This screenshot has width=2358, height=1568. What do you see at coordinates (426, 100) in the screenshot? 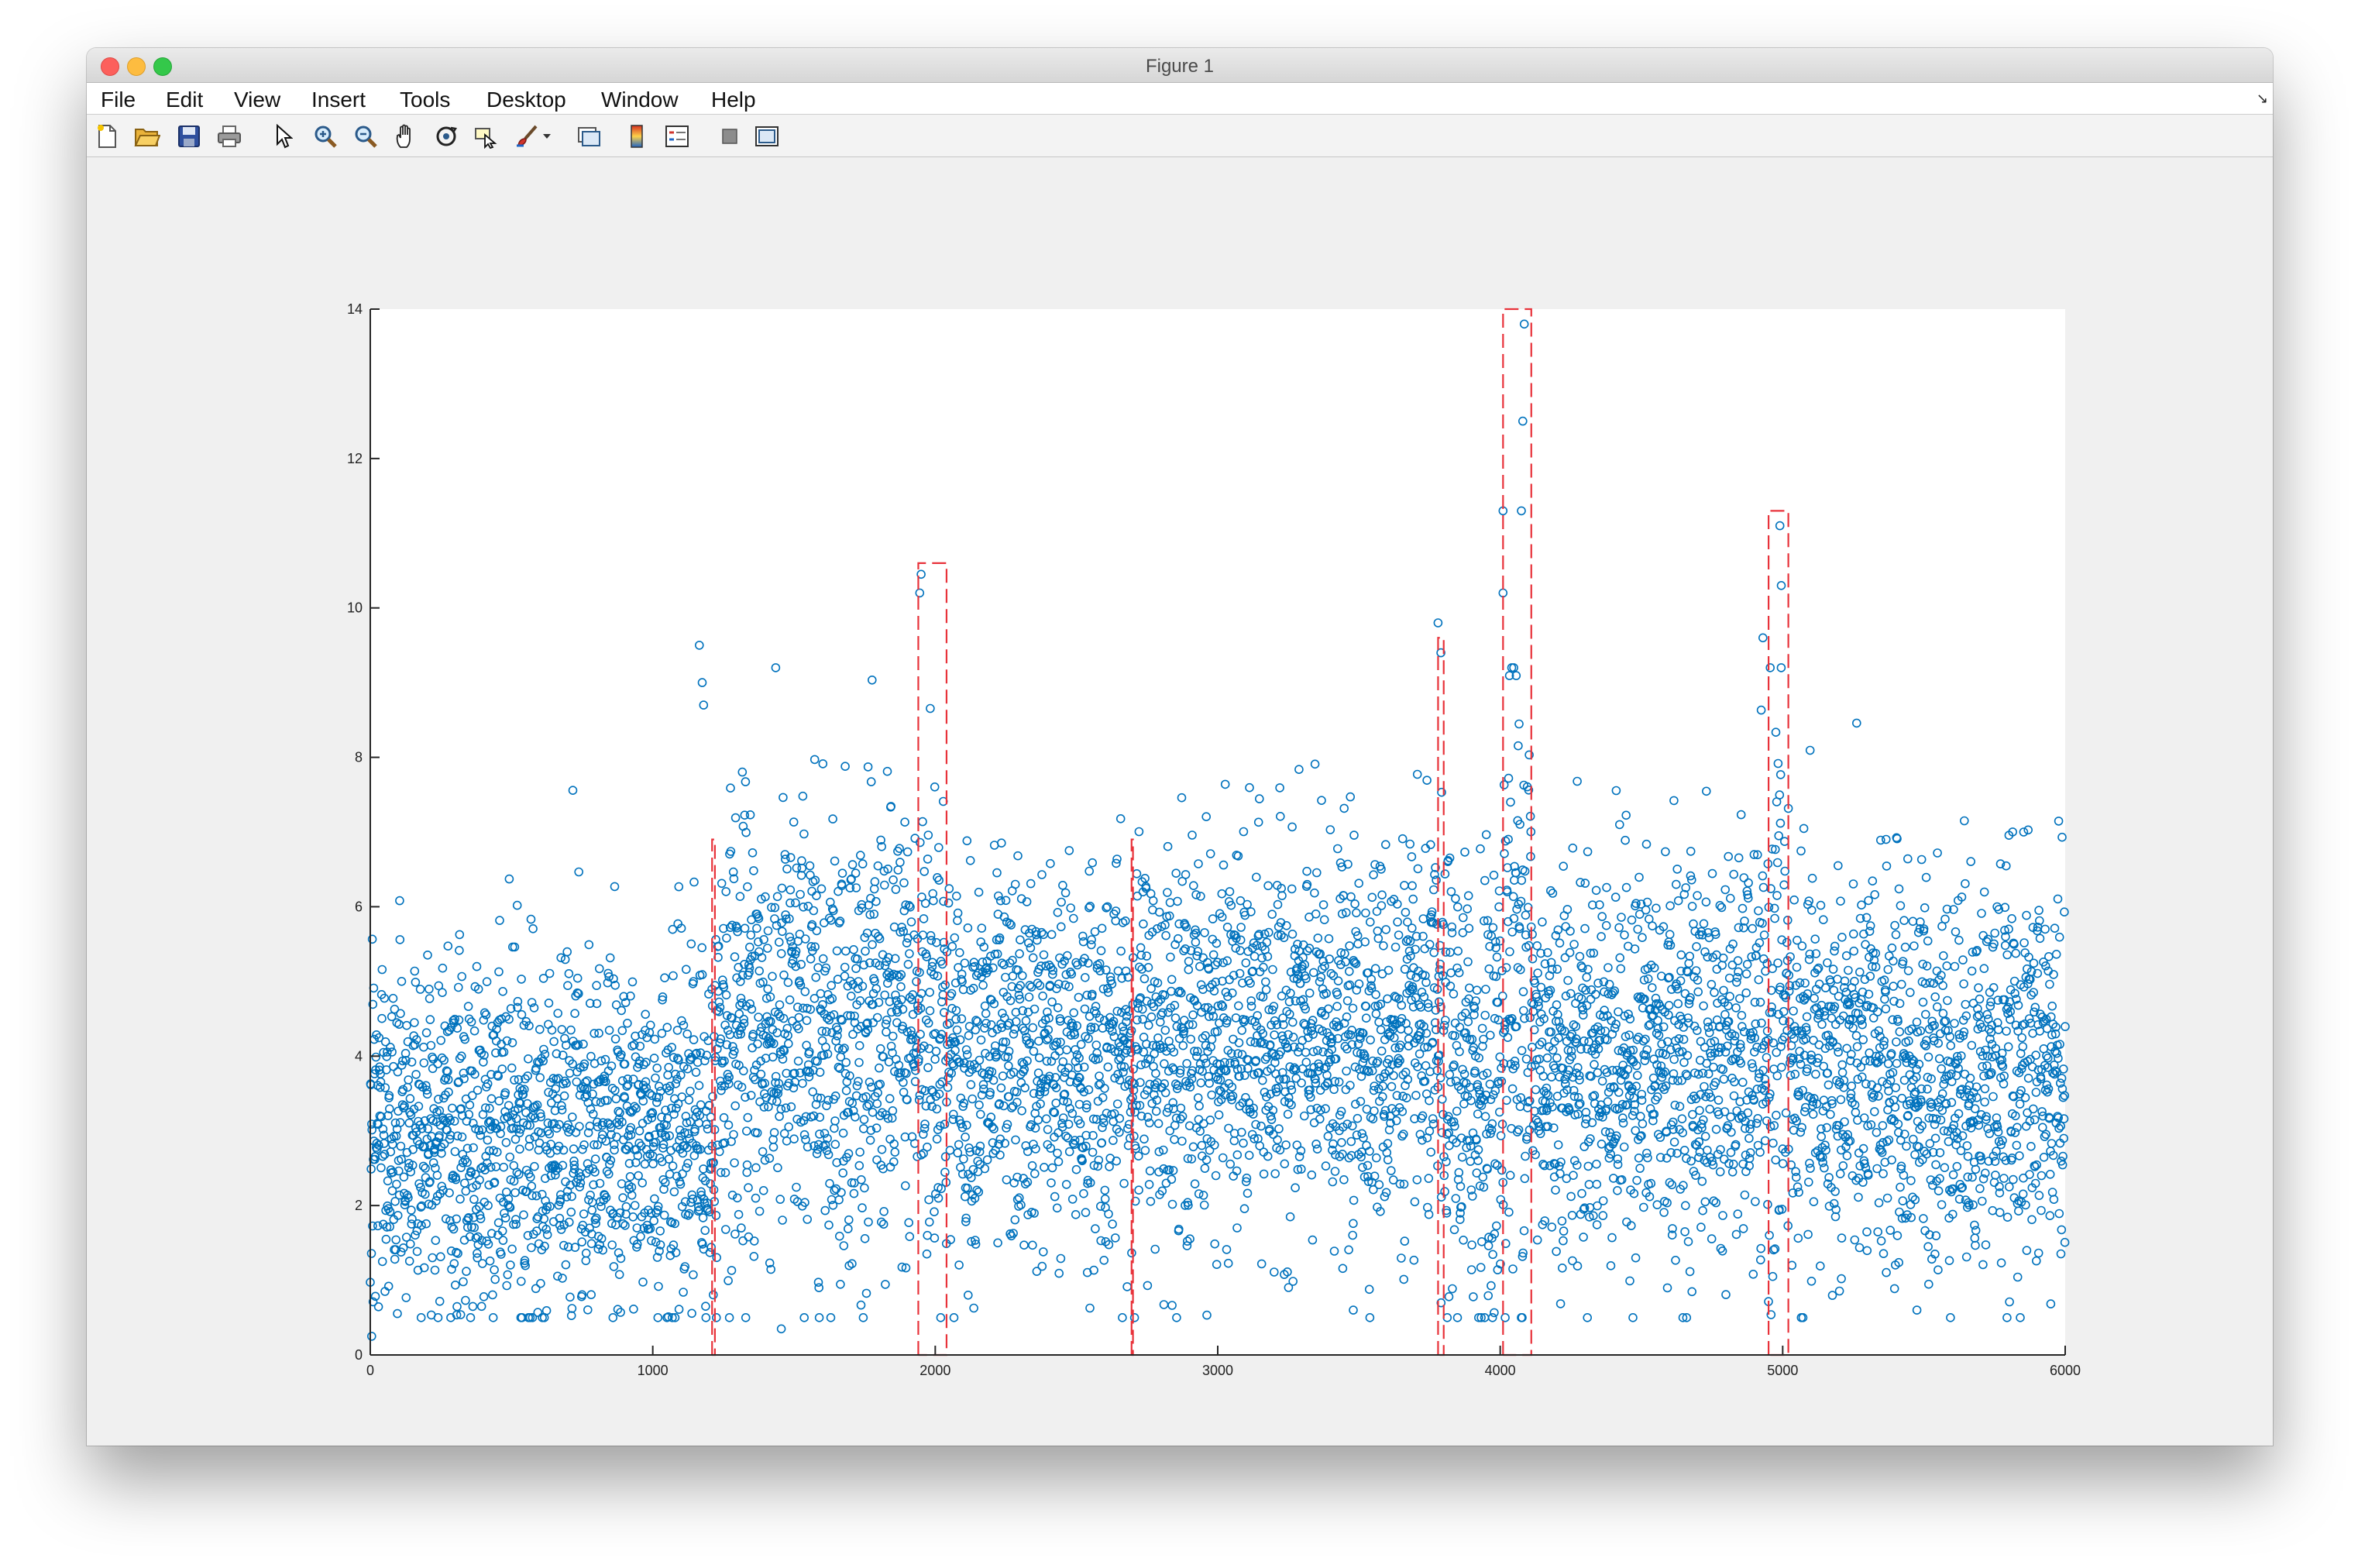
I see `menu-tools: Tools` at bounding box center [426, 100].